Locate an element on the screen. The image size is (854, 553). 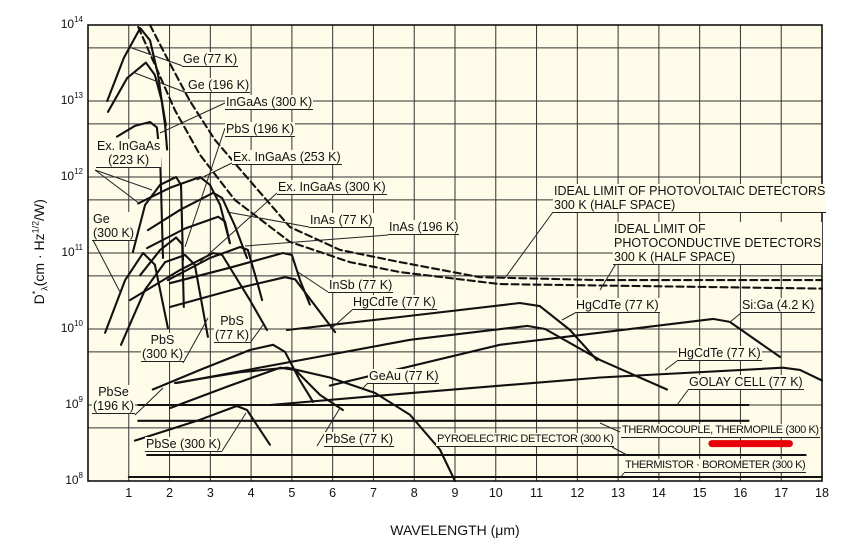
y-title-unit-end: /W) is located at coordinates (38, 210).